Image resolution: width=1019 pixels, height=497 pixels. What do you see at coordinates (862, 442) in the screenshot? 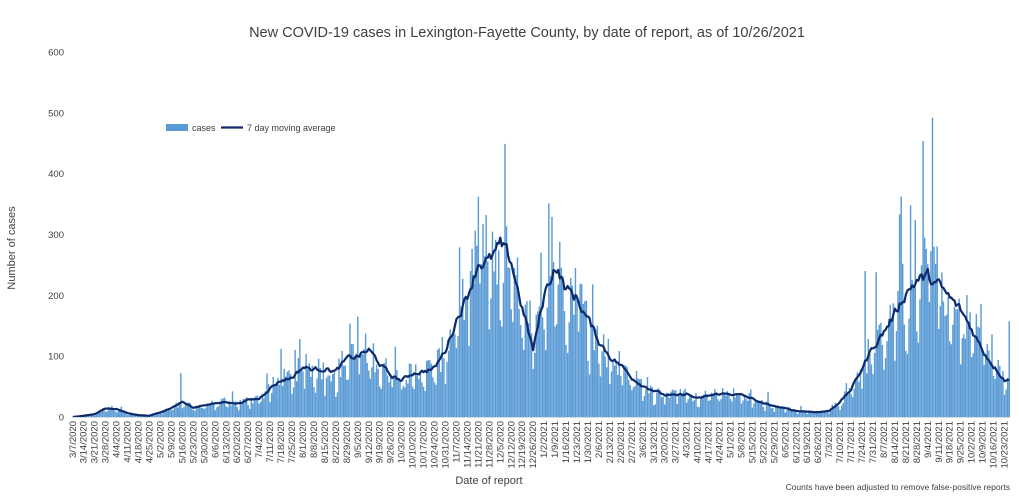
I see `x-tick-label: 7/24/2021` at bounding box center [862, 442].